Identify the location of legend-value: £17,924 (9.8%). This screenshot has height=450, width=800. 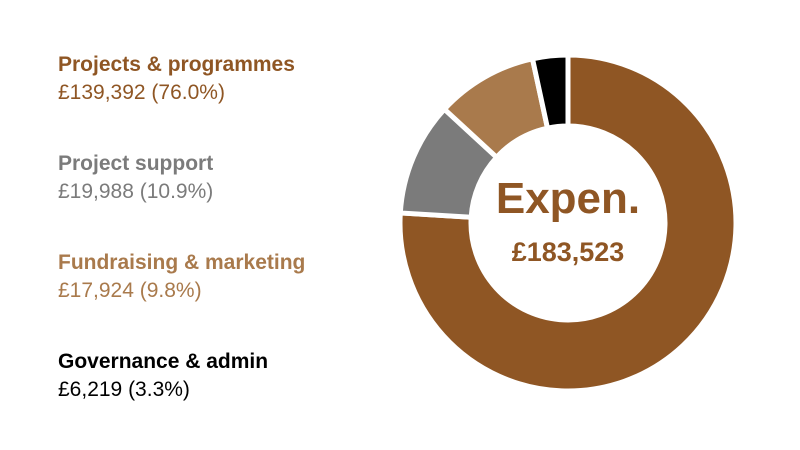
(130, 290).